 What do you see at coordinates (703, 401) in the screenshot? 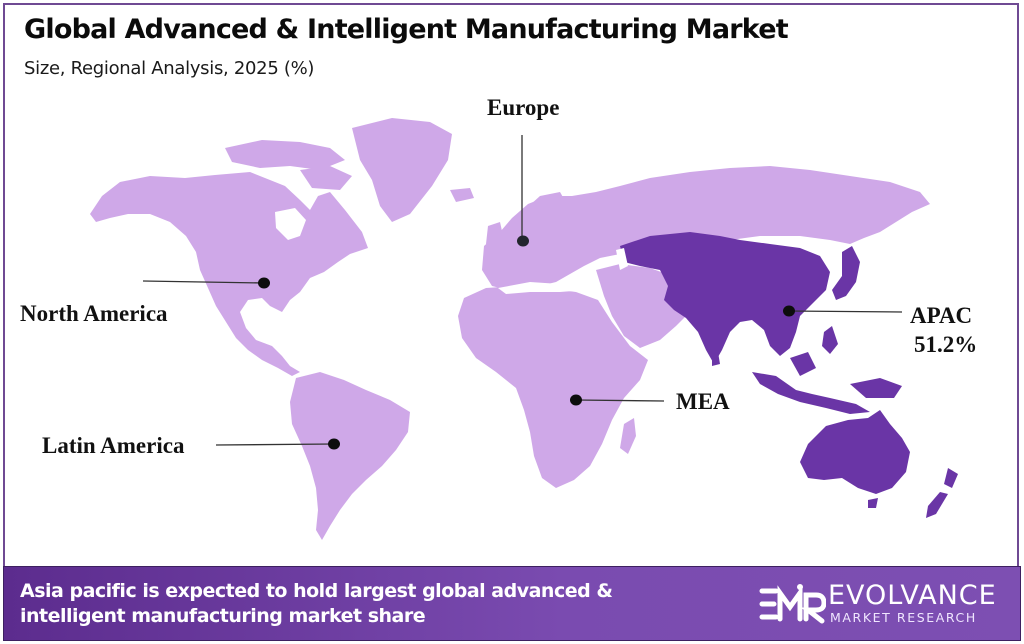
I see `label-mea: MEA` at bounding box center [703, 401].